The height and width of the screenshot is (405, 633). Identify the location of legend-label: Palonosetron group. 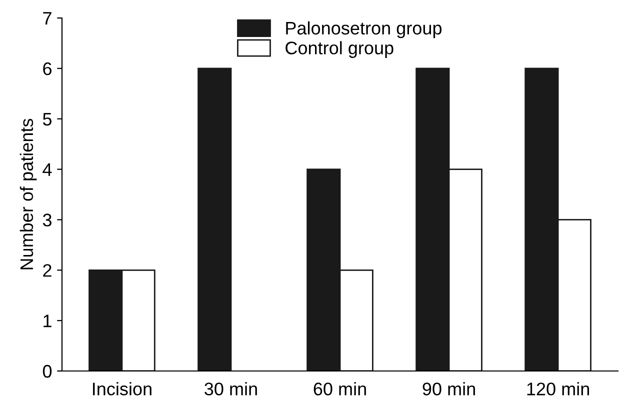
(364, 29).